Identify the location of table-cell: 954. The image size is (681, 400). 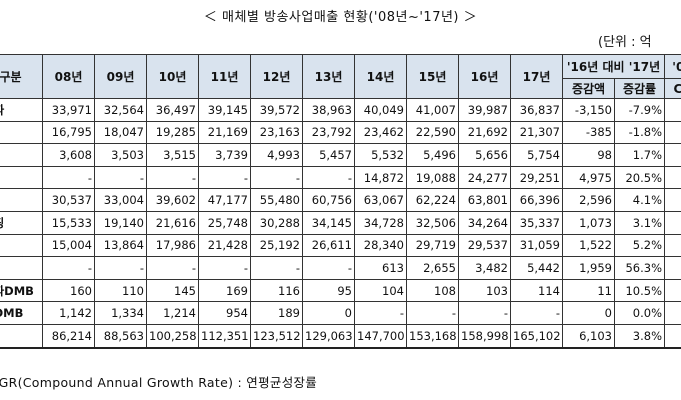
(224, 313).